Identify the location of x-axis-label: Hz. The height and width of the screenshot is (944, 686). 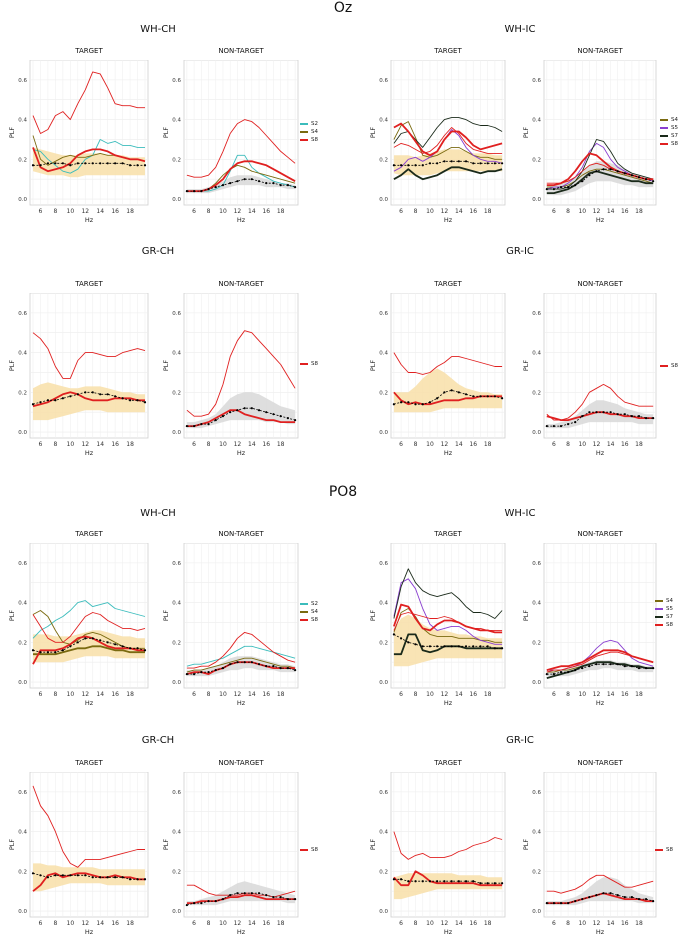
(600, 220).